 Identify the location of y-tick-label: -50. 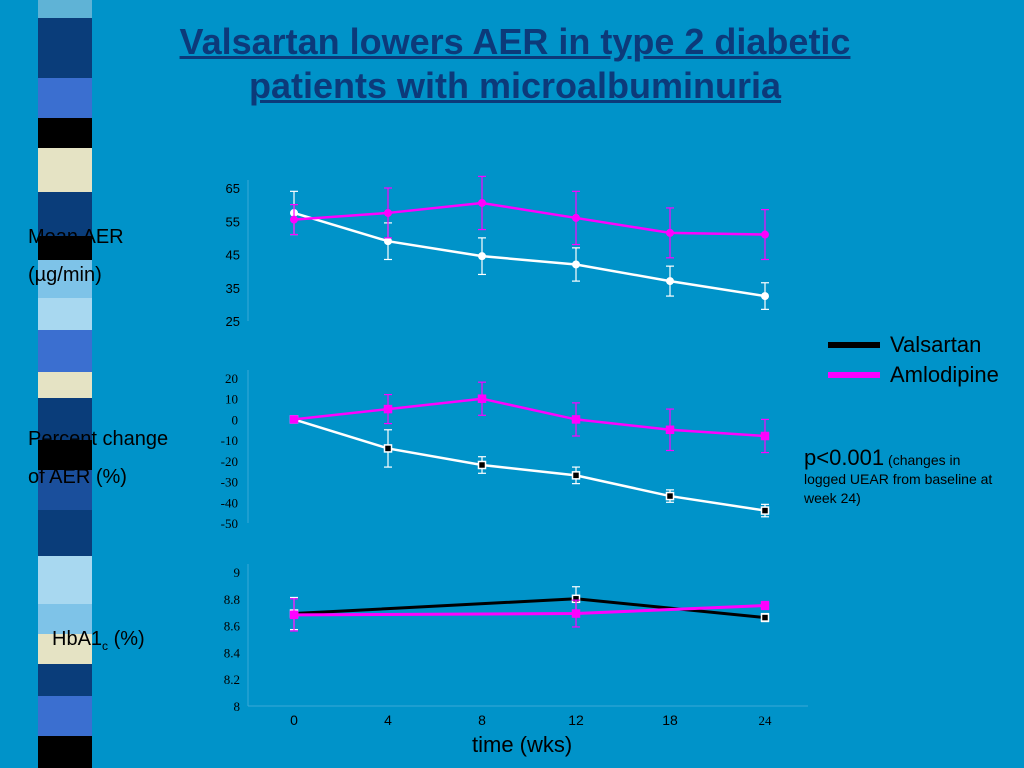
(229, 523).